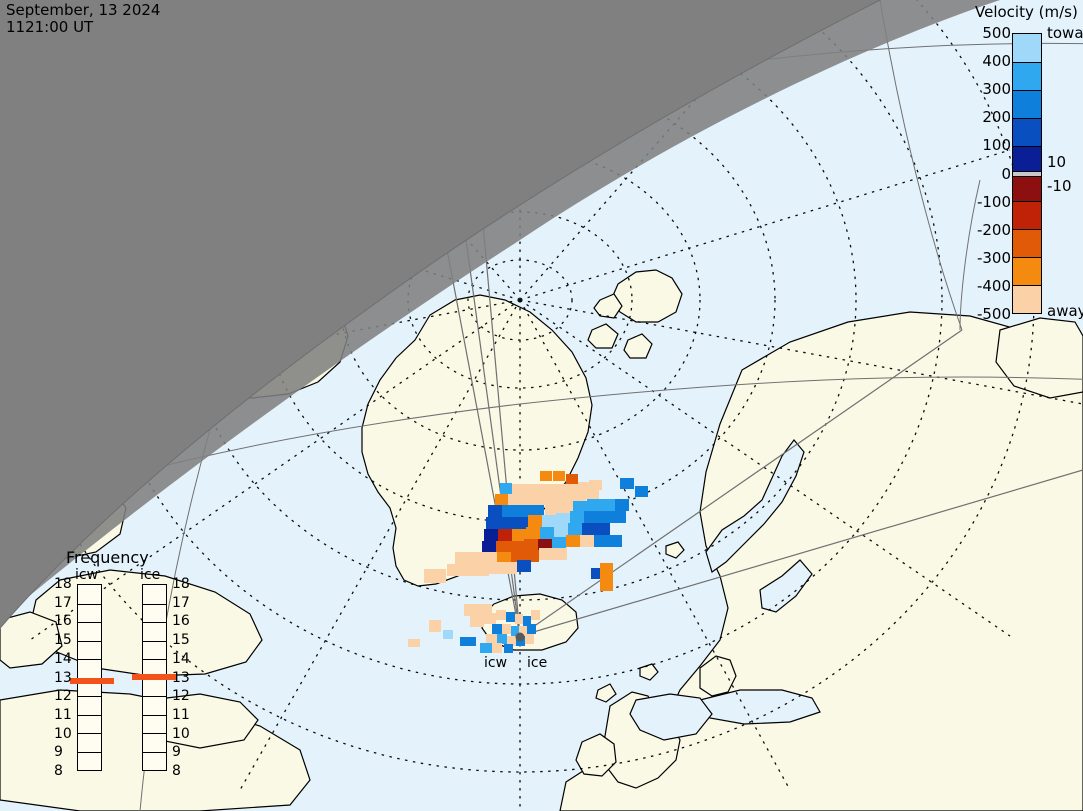 Image resolution: width=1083 pixels, height=811 pixels. Describe the element at coordinates (150, 575) in the screenshot. I see `frequency-column-label-ice: ice` at that location.